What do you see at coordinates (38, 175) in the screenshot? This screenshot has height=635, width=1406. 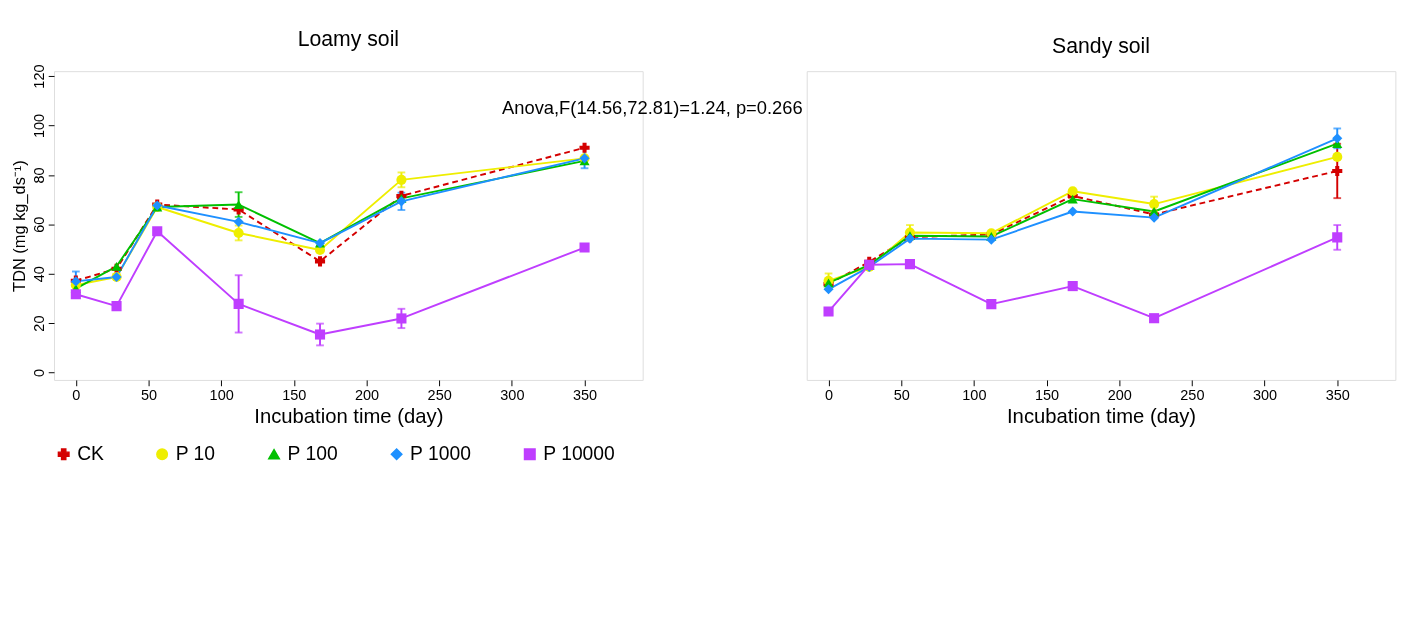 I see `y-tick-label: 80` at bounding box center [38, 175].